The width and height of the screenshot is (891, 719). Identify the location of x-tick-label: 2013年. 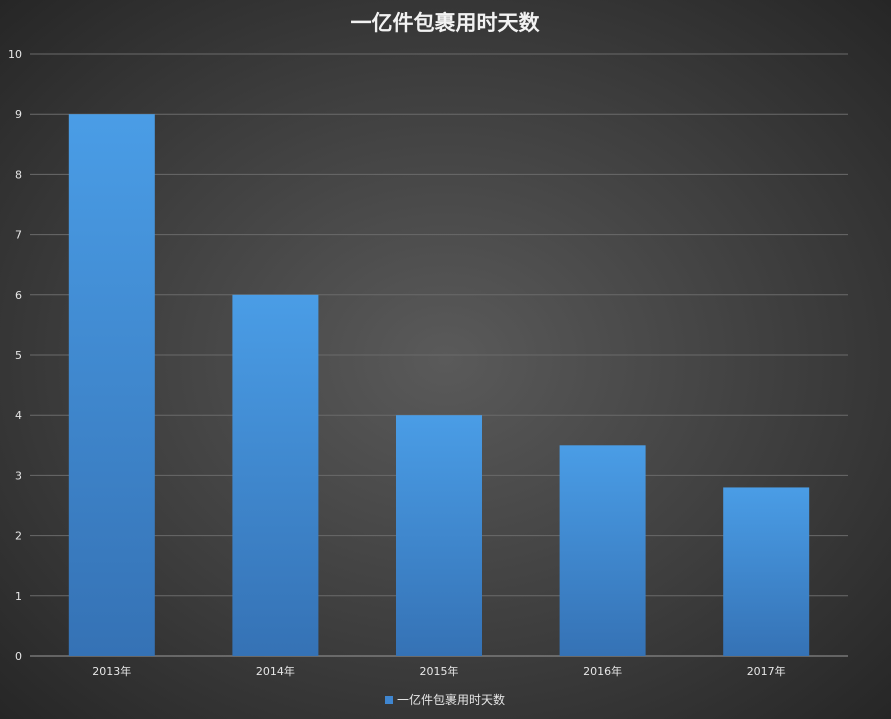
(111, 671).